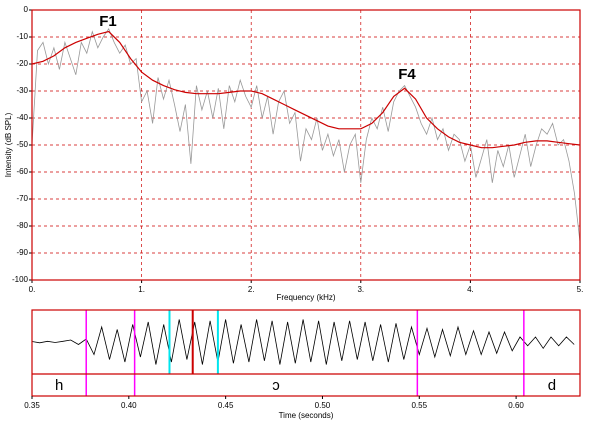 This screenshot has height=425, width=590. Describe the element at coordinates (419, 405) in the screenshot. I see `x-tick-label: 0.55` at that location.